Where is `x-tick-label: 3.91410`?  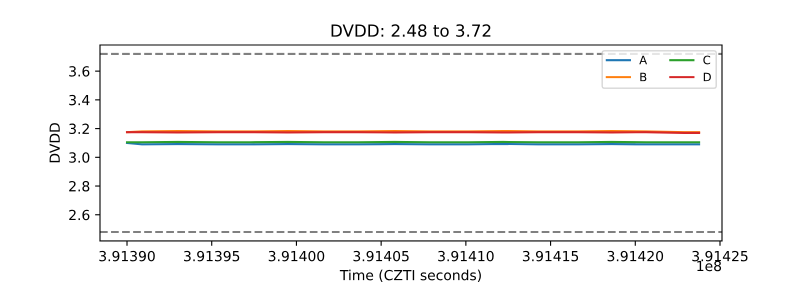 x-tick-label: 3.91410 is located at coordinates (466, 256).